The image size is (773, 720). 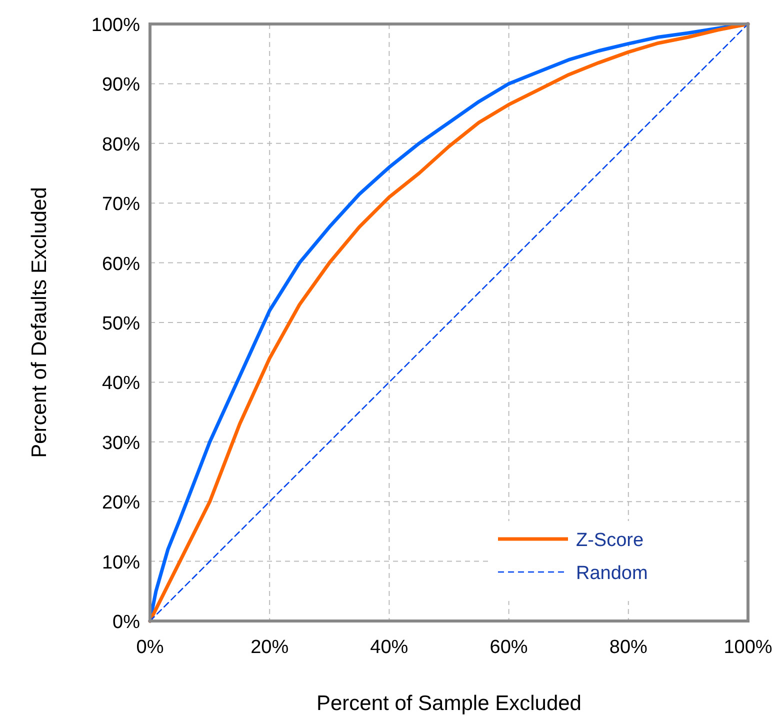 What do you see at coordinates (121, 85) in the screenshot?
I see `y-tick-label: 90%` at bounding box center [121, 85].